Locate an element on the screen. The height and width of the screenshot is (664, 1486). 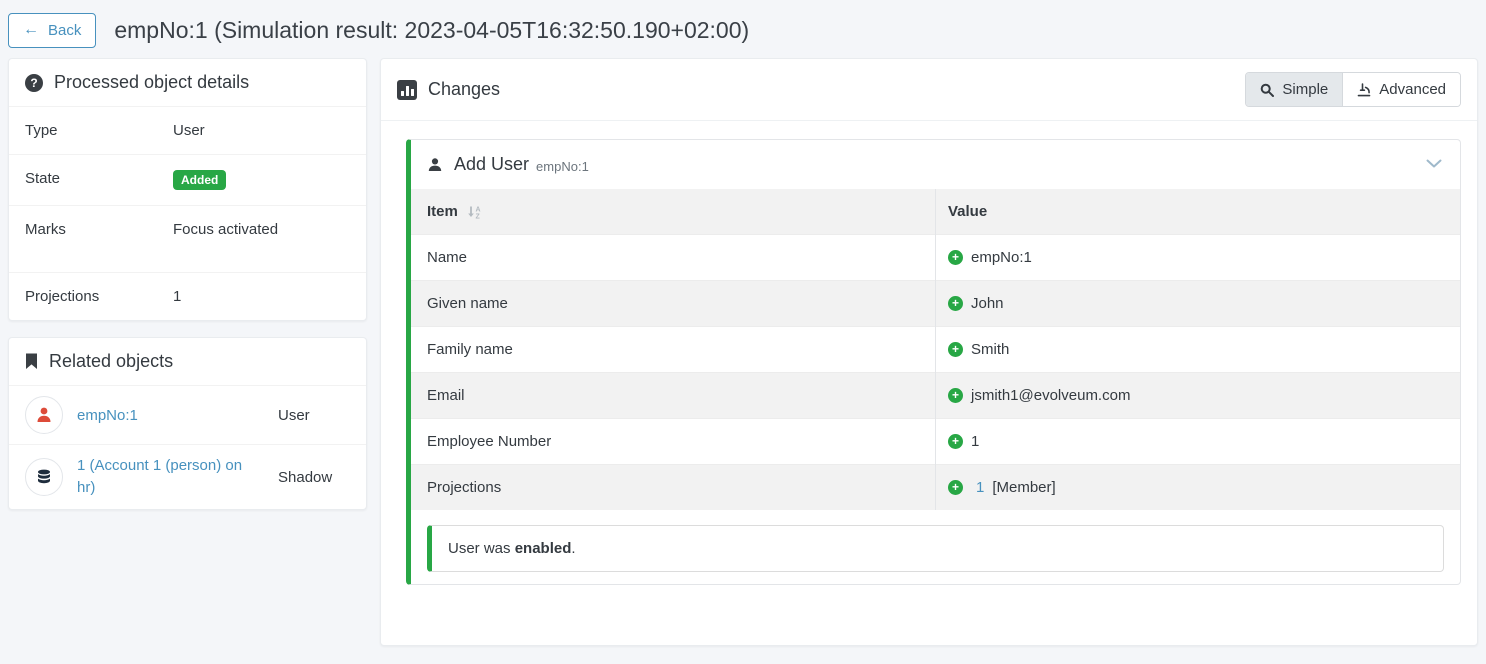
related-object-row: 1 (Account 1 (person) on hr) Shadow is located at coordinates (187, 476).